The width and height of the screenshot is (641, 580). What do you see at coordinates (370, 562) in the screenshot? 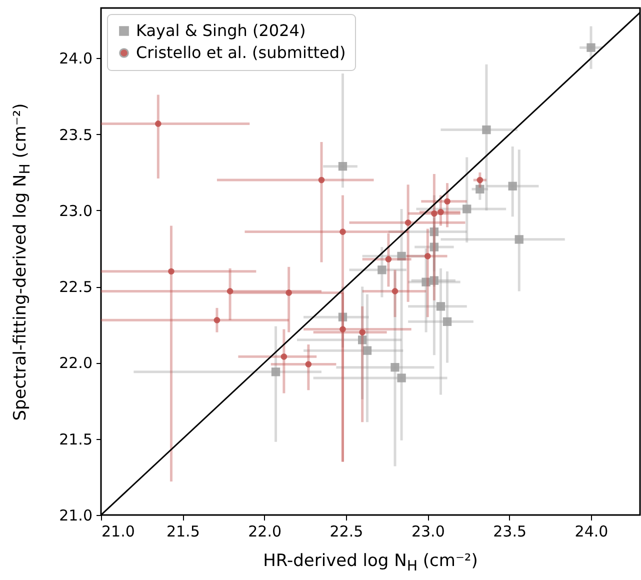
I see `x-axis-title: HR-derived log N$_{H}$ (cm⁻²)` at bounding box center [370, 562].